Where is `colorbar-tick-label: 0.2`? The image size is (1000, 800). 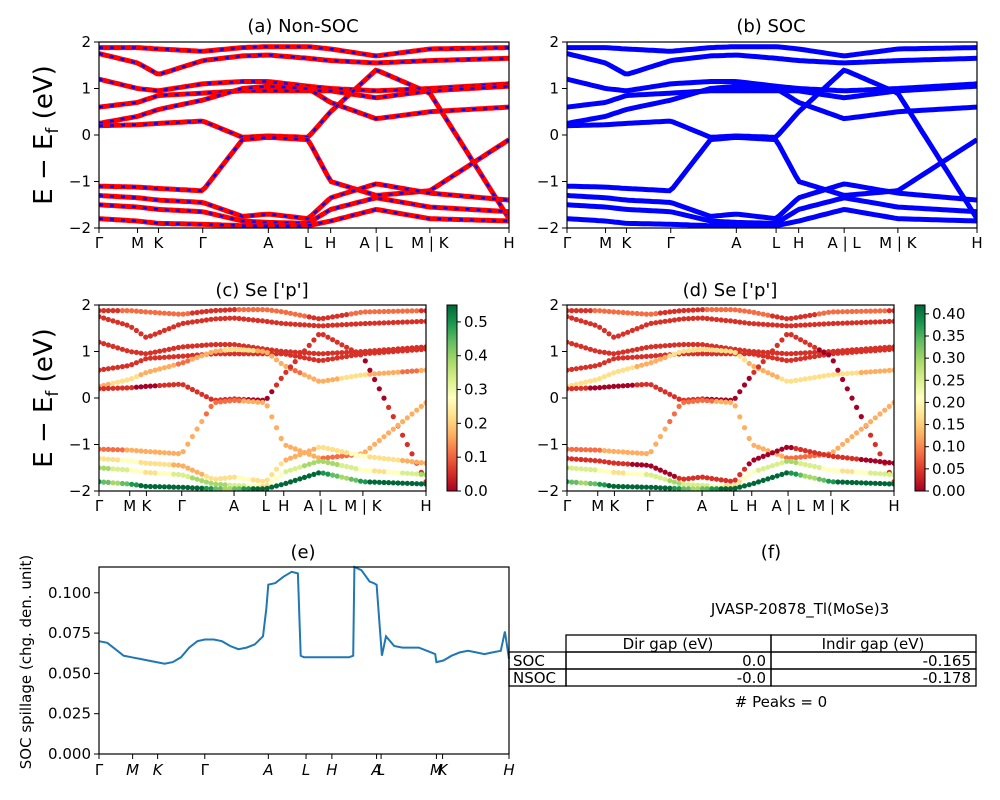 colorbar-tick-label: 0.2 is located at coordinates (476, 423).